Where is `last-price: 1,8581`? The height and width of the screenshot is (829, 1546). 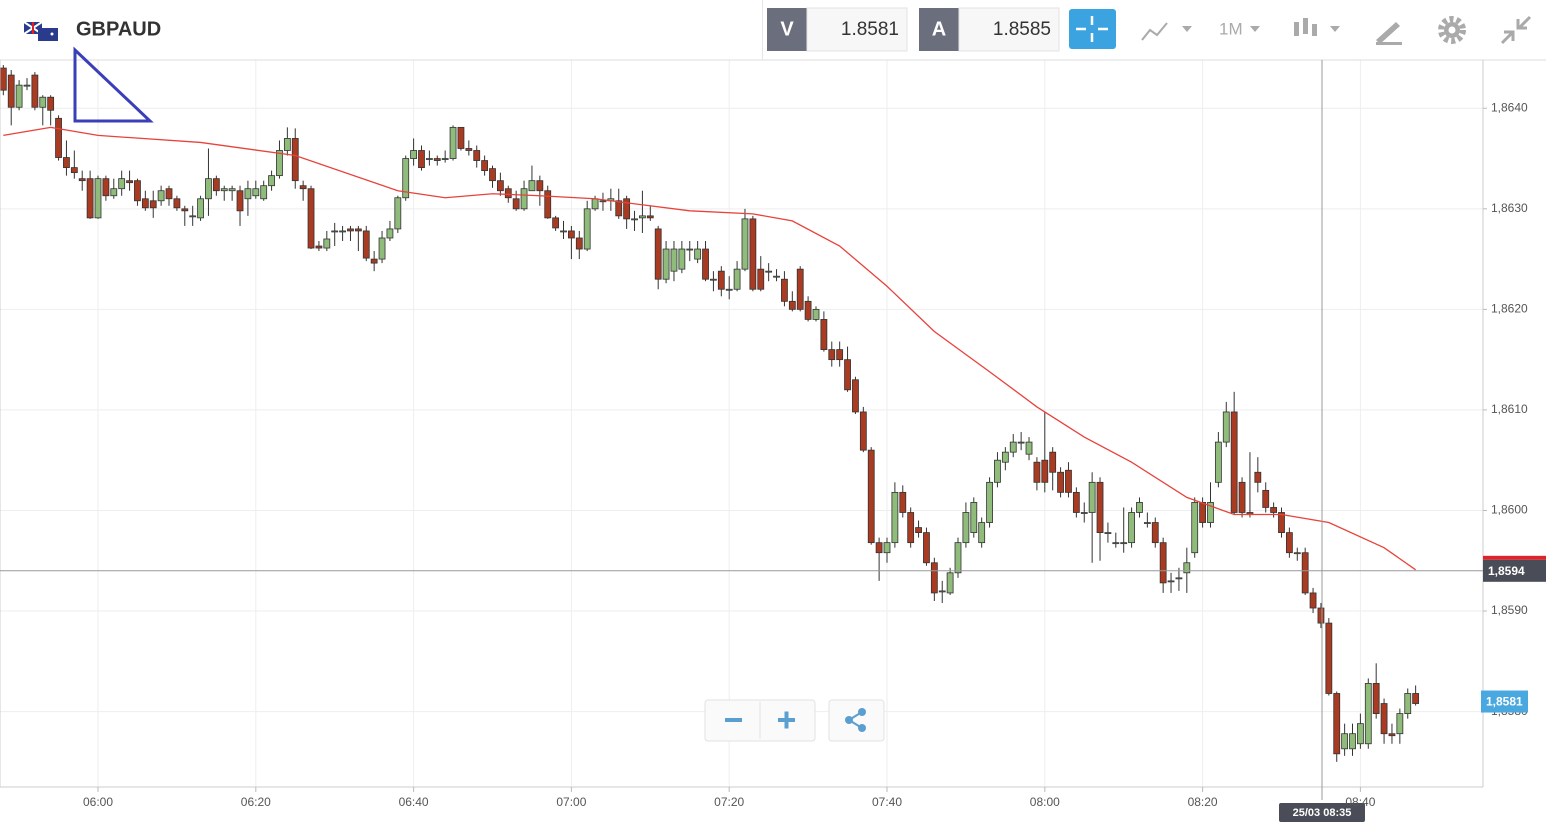
last-price: 1,8581 is located at coordinates (1504, 702).